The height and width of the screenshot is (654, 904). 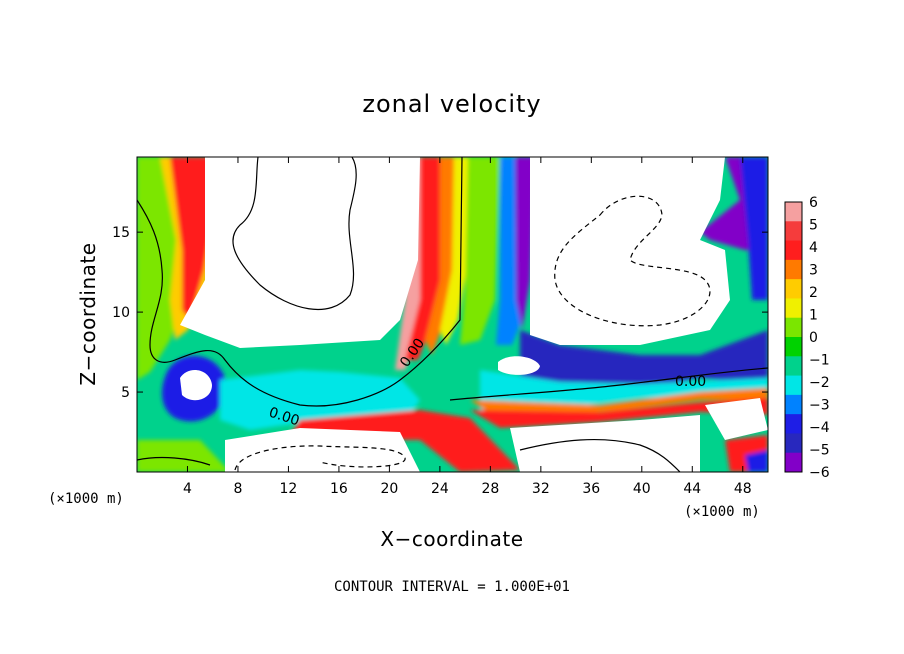 I want to click on y-tick-label: 10, so click(x=121, y=313).